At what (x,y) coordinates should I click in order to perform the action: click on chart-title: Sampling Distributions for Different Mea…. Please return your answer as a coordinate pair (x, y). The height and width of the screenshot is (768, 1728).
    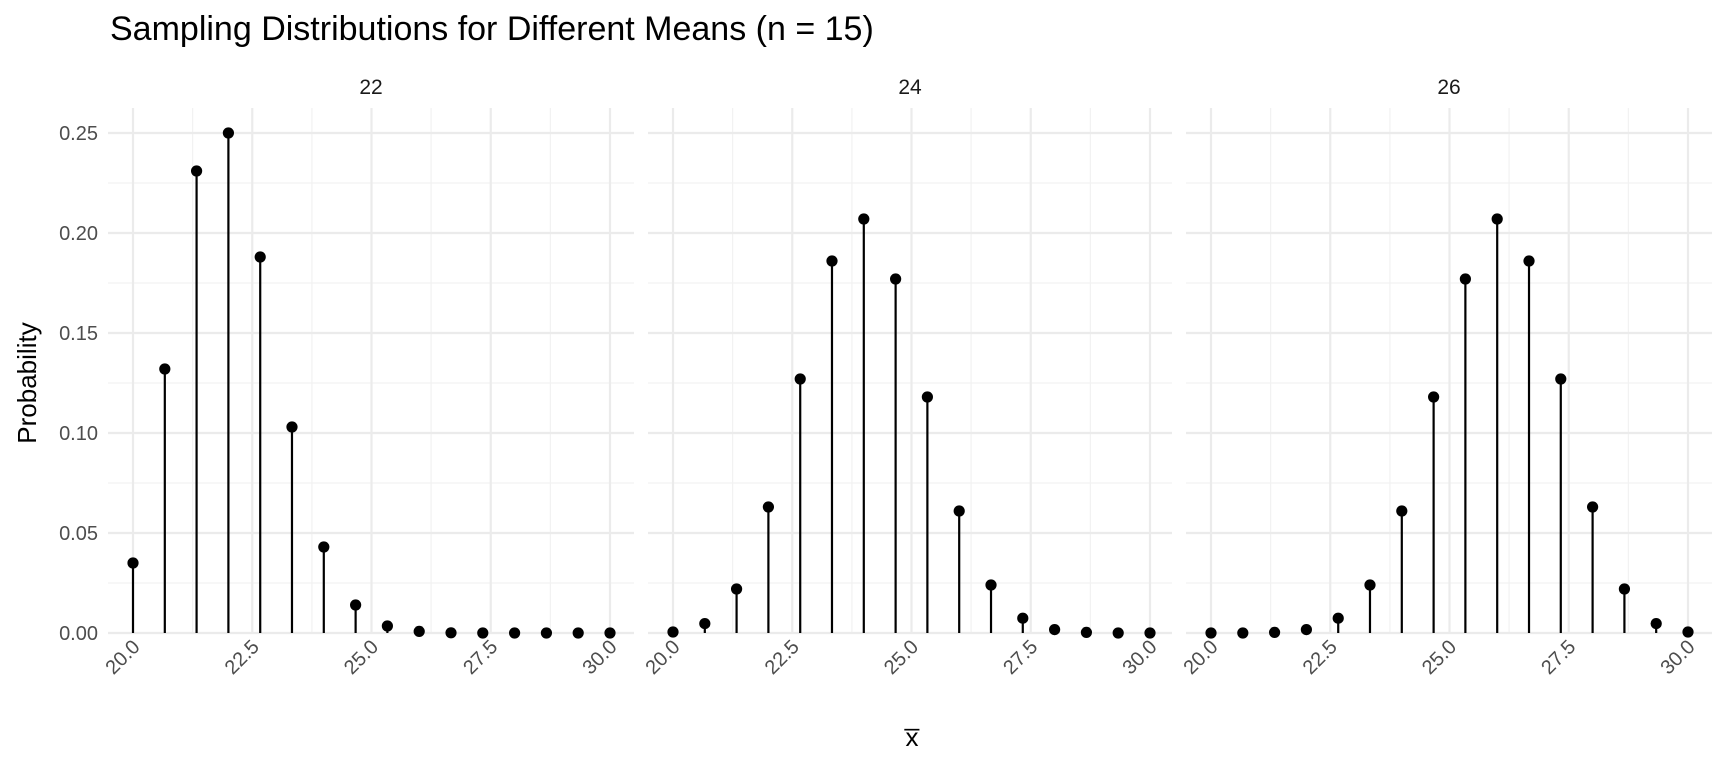
    Looking at the image, I should click on (492, 29).